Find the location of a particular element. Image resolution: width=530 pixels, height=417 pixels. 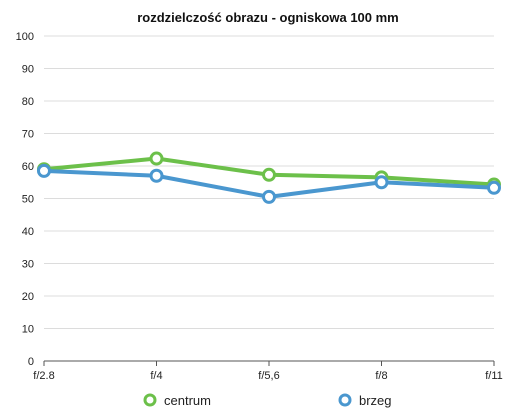

y-tick-label: 20 is located at coordinates (28, 297).